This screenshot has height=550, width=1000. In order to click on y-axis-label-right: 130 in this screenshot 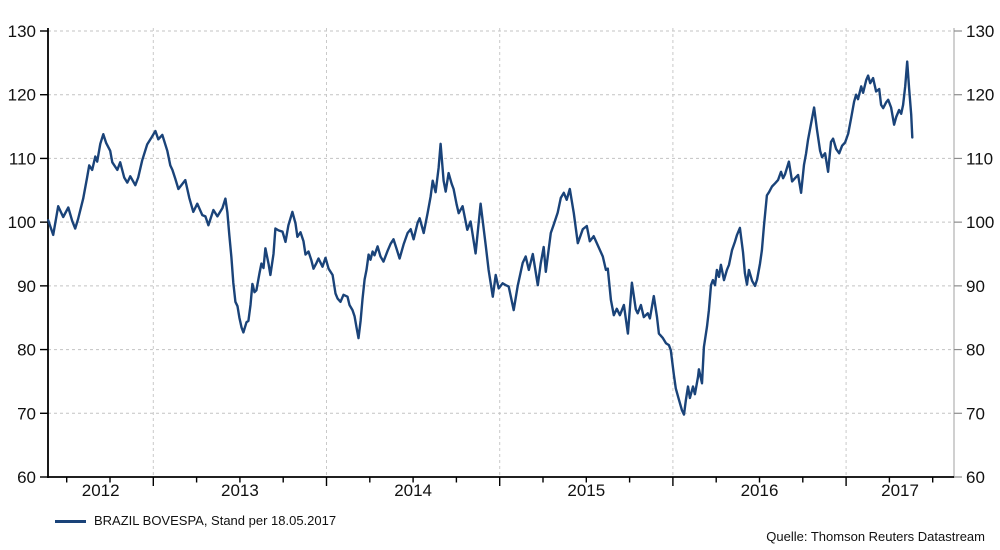, I will do `click(980, 31)`.